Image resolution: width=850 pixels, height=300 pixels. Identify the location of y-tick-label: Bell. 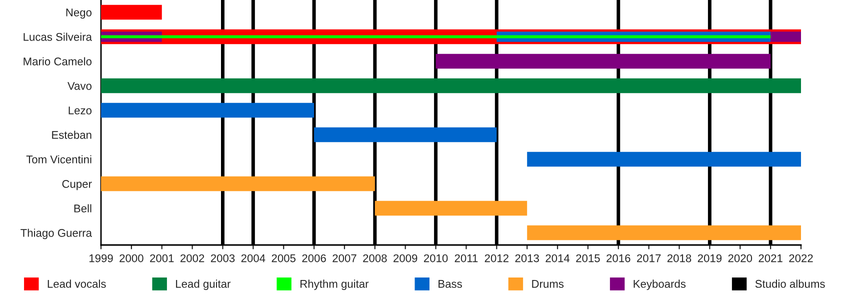
(83, 208).